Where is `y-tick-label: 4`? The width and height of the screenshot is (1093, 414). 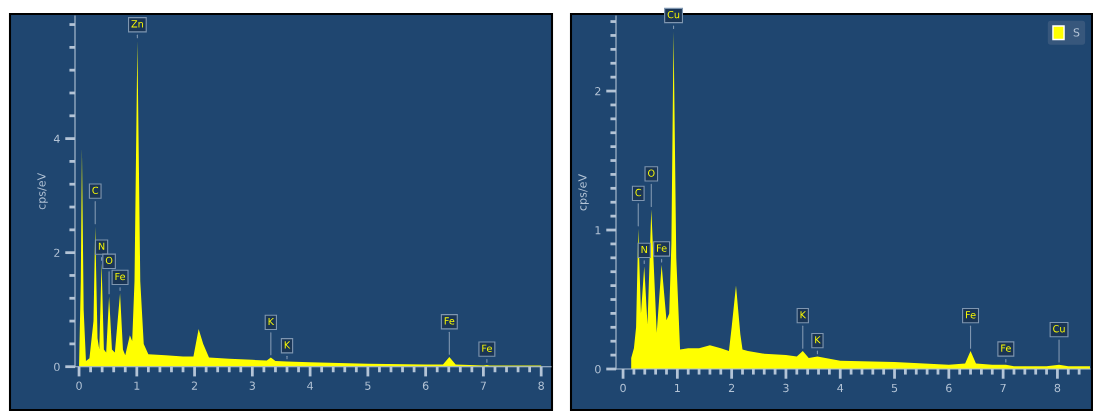 y-tick-label: 4 is located at coordinates (56, 138).